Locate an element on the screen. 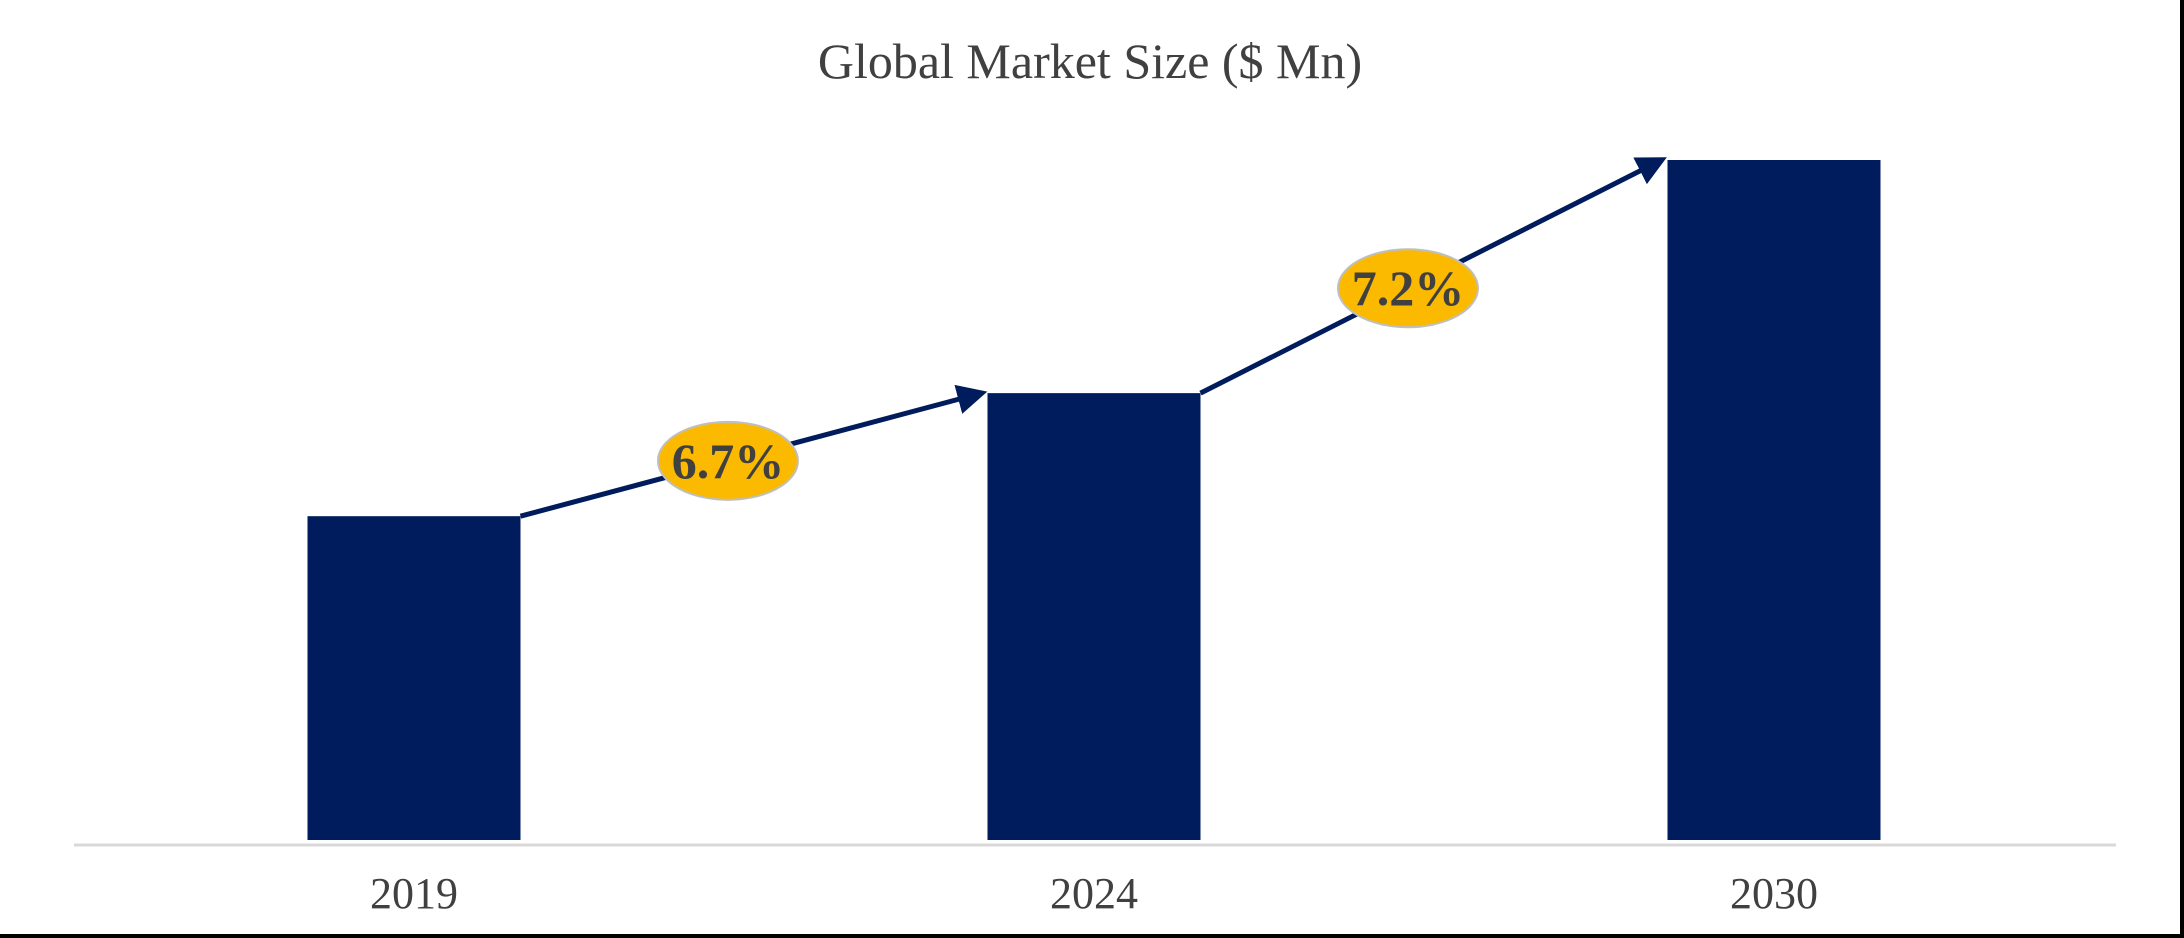 Image resolution: width=2184 pixels, height=938 pixels. bar-2019 is located at coordinates (414, 678).